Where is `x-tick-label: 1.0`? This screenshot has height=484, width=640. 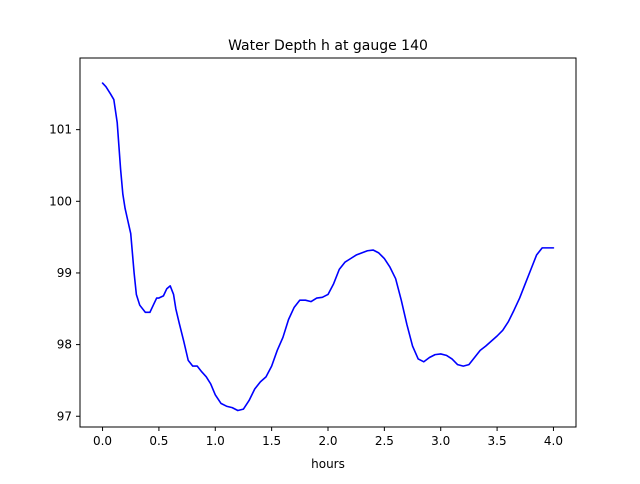 x-tick-label: 1.0 is located at coordinates (215, 441).